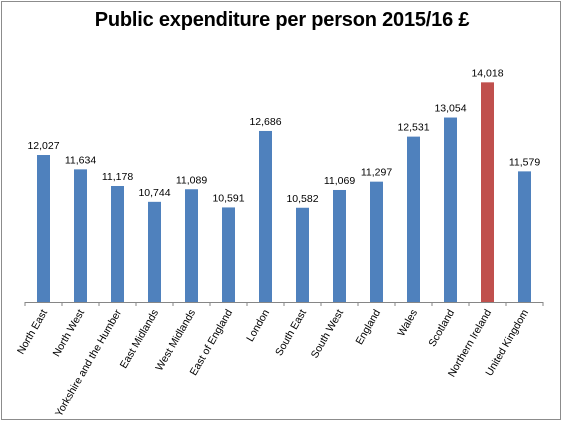 The height and width of the screenshot is (423, 564). What do you see at coordinates (407, 323) in the screenshot?
I see `category-label: Wales` at bounding box center [407, 323].